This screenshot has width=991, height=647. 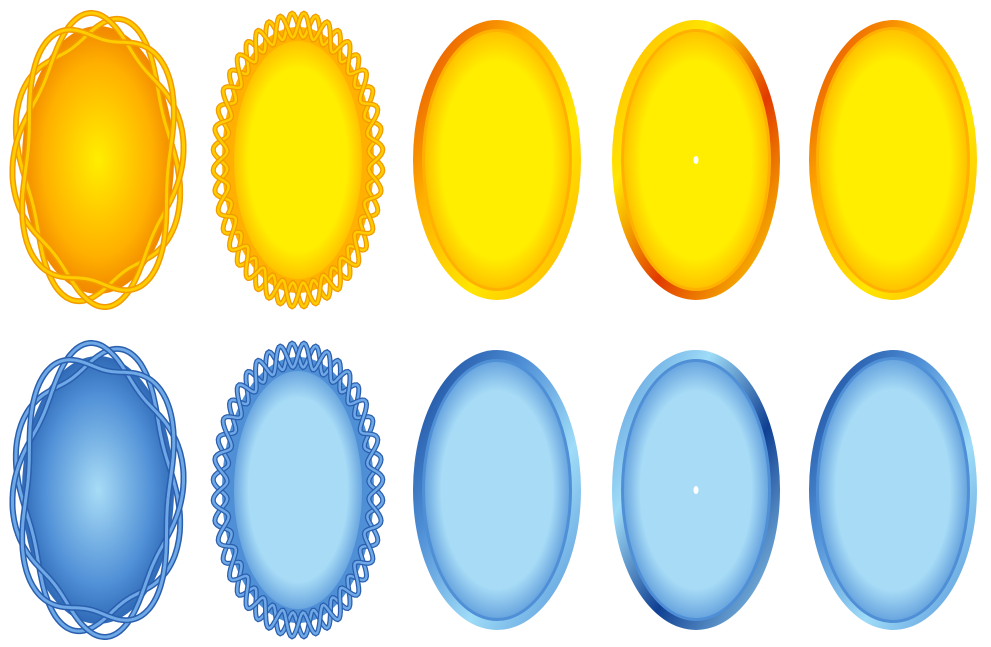 What do you see at coordinates (893, 490) in the screenshot?
I see `blue-oval-frame-thin-bevel-frame` at bounding box center [893, 490].